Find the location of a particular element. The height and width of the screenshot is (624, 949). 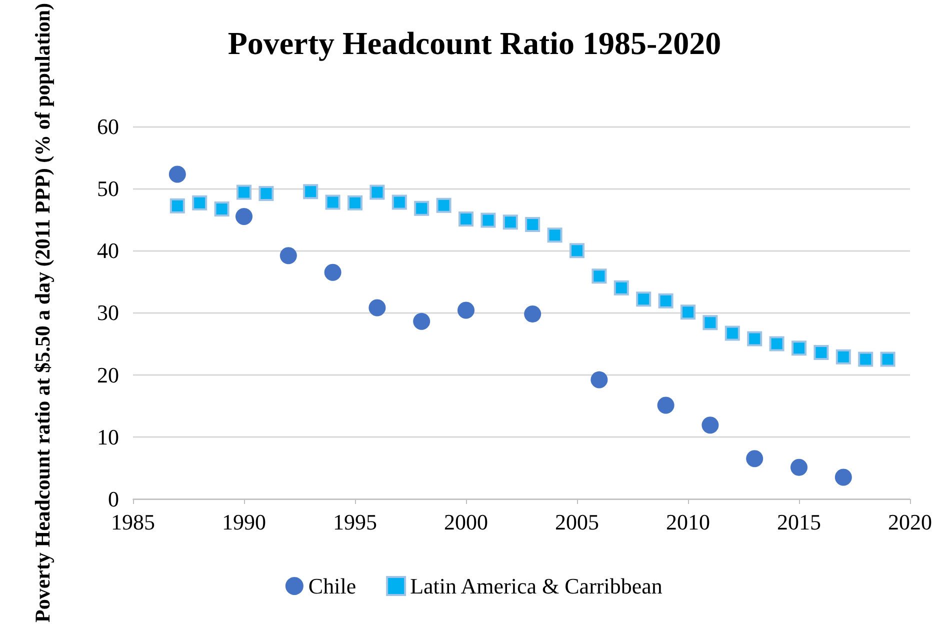

y-tick-label: 50 is located at coordinates (108, 189).